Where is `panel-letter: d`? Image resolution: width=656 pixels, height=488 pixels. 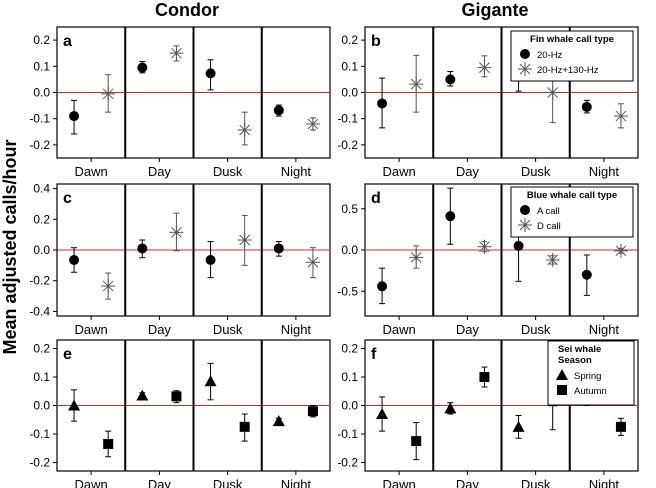
panel-letter: d is located at coordinates (376, 198).